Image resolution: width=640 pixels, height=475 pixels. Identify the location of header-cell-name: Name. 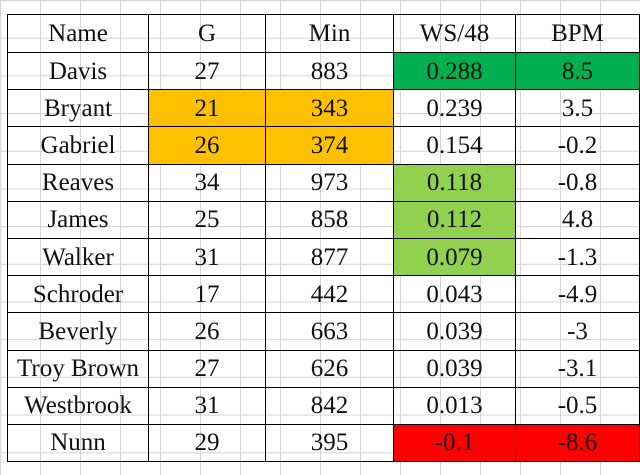
(78, 33).